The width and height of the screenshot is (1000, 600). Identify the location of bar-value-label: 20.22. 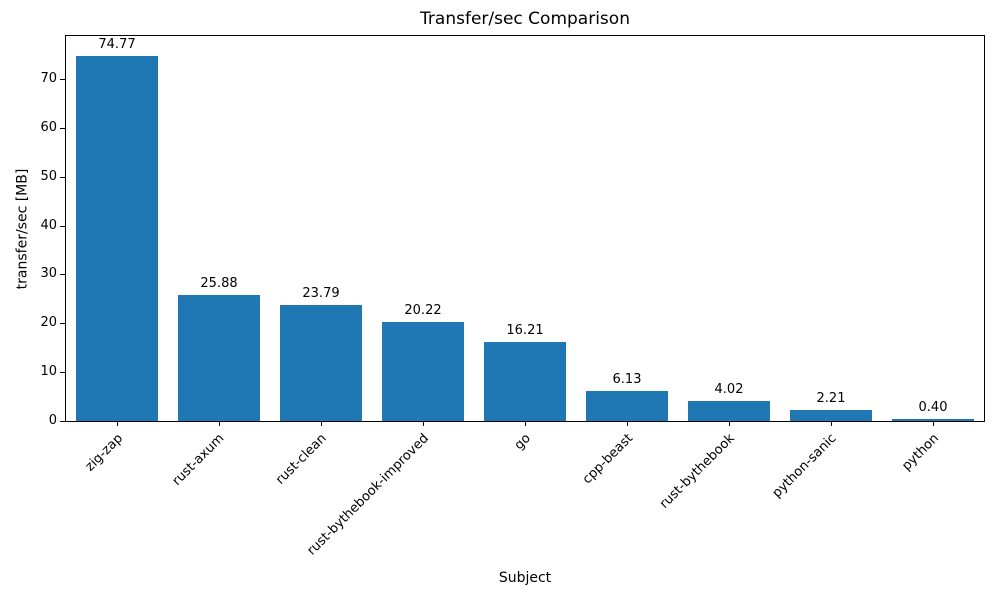
(423, 311).